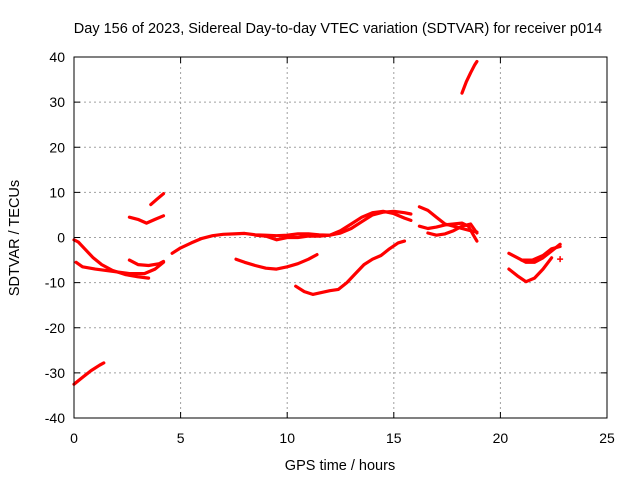  I want to click on outlier-point, so click(560, 259).